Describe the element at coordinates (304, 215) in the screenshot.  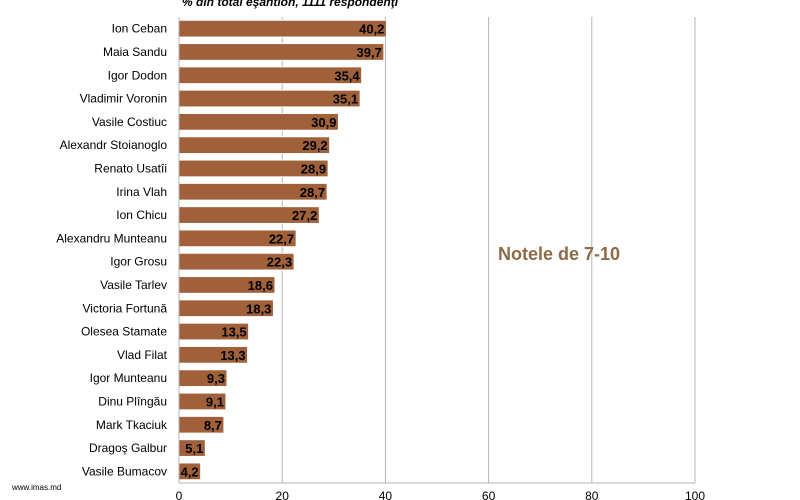
I see `value-label: 27,2` at that location.